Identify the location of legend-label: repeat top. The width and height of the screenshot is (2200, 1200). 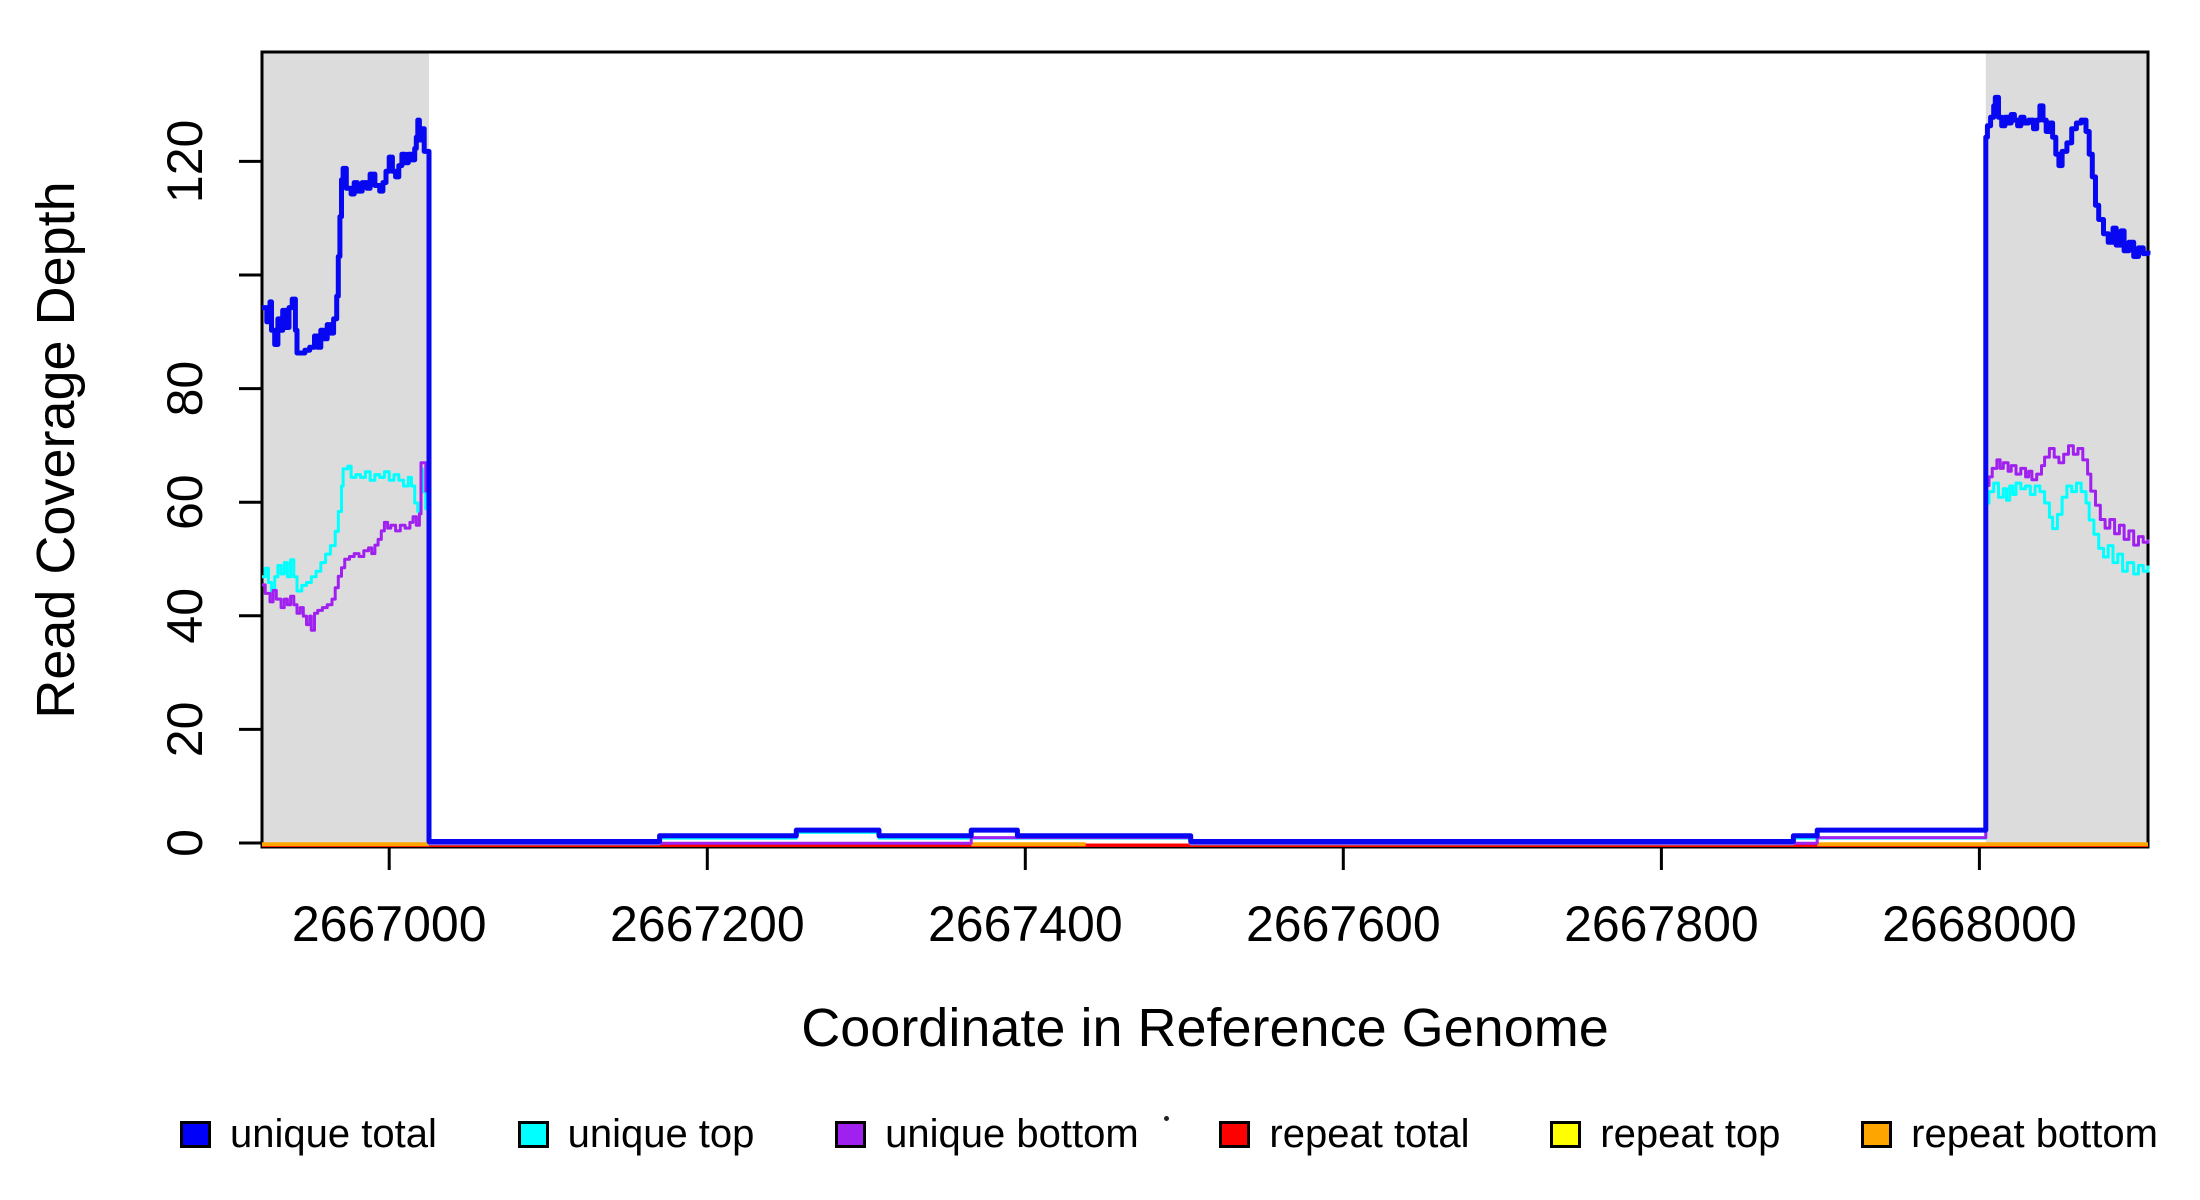
(1690, 1133).